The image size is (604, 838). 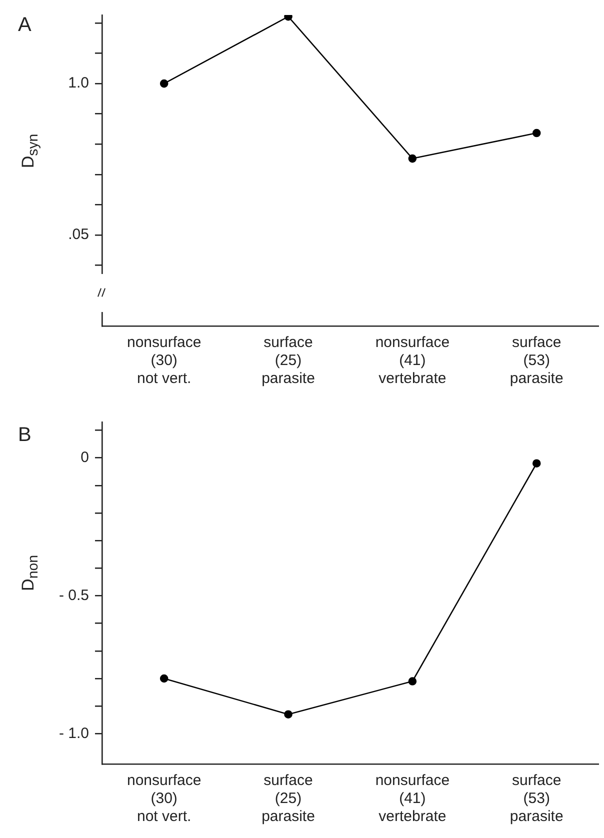 What do you see at coordinates (78, 83) in the screenshot?
I see `y-tick-label: 1.0` at bounding box center [78, 83].